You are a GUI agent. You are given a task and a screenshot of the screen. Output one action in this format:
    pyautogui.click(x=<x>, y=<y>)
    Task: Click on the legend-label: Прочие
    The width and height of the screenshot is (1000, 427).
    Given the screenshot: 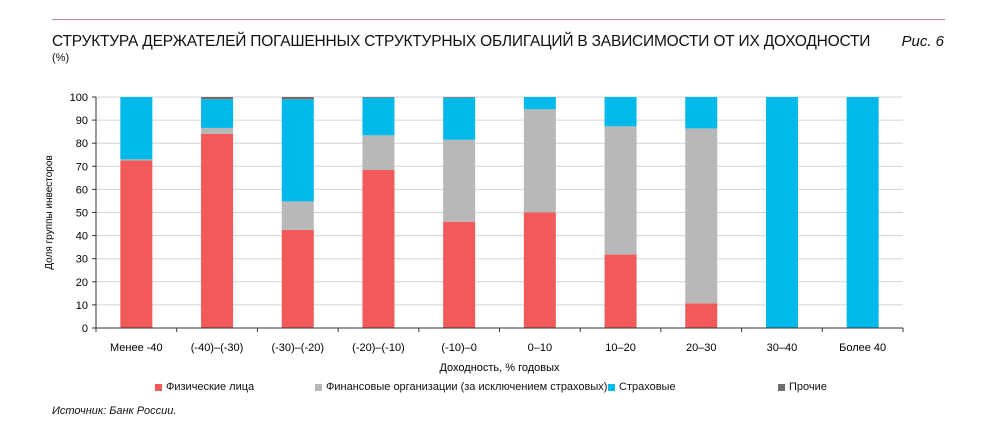 What is the action you would take?
    pyautogui.click(x=808, y=387)
    